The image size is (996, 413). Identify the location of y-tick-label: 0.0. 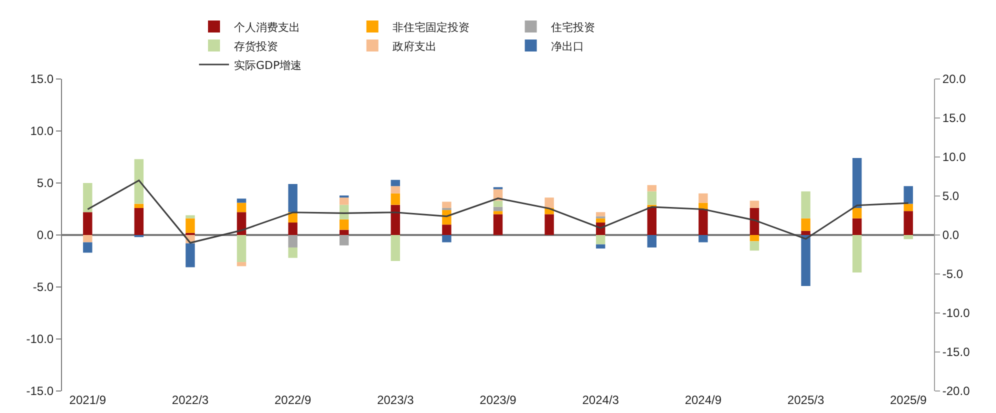
(45, 235).